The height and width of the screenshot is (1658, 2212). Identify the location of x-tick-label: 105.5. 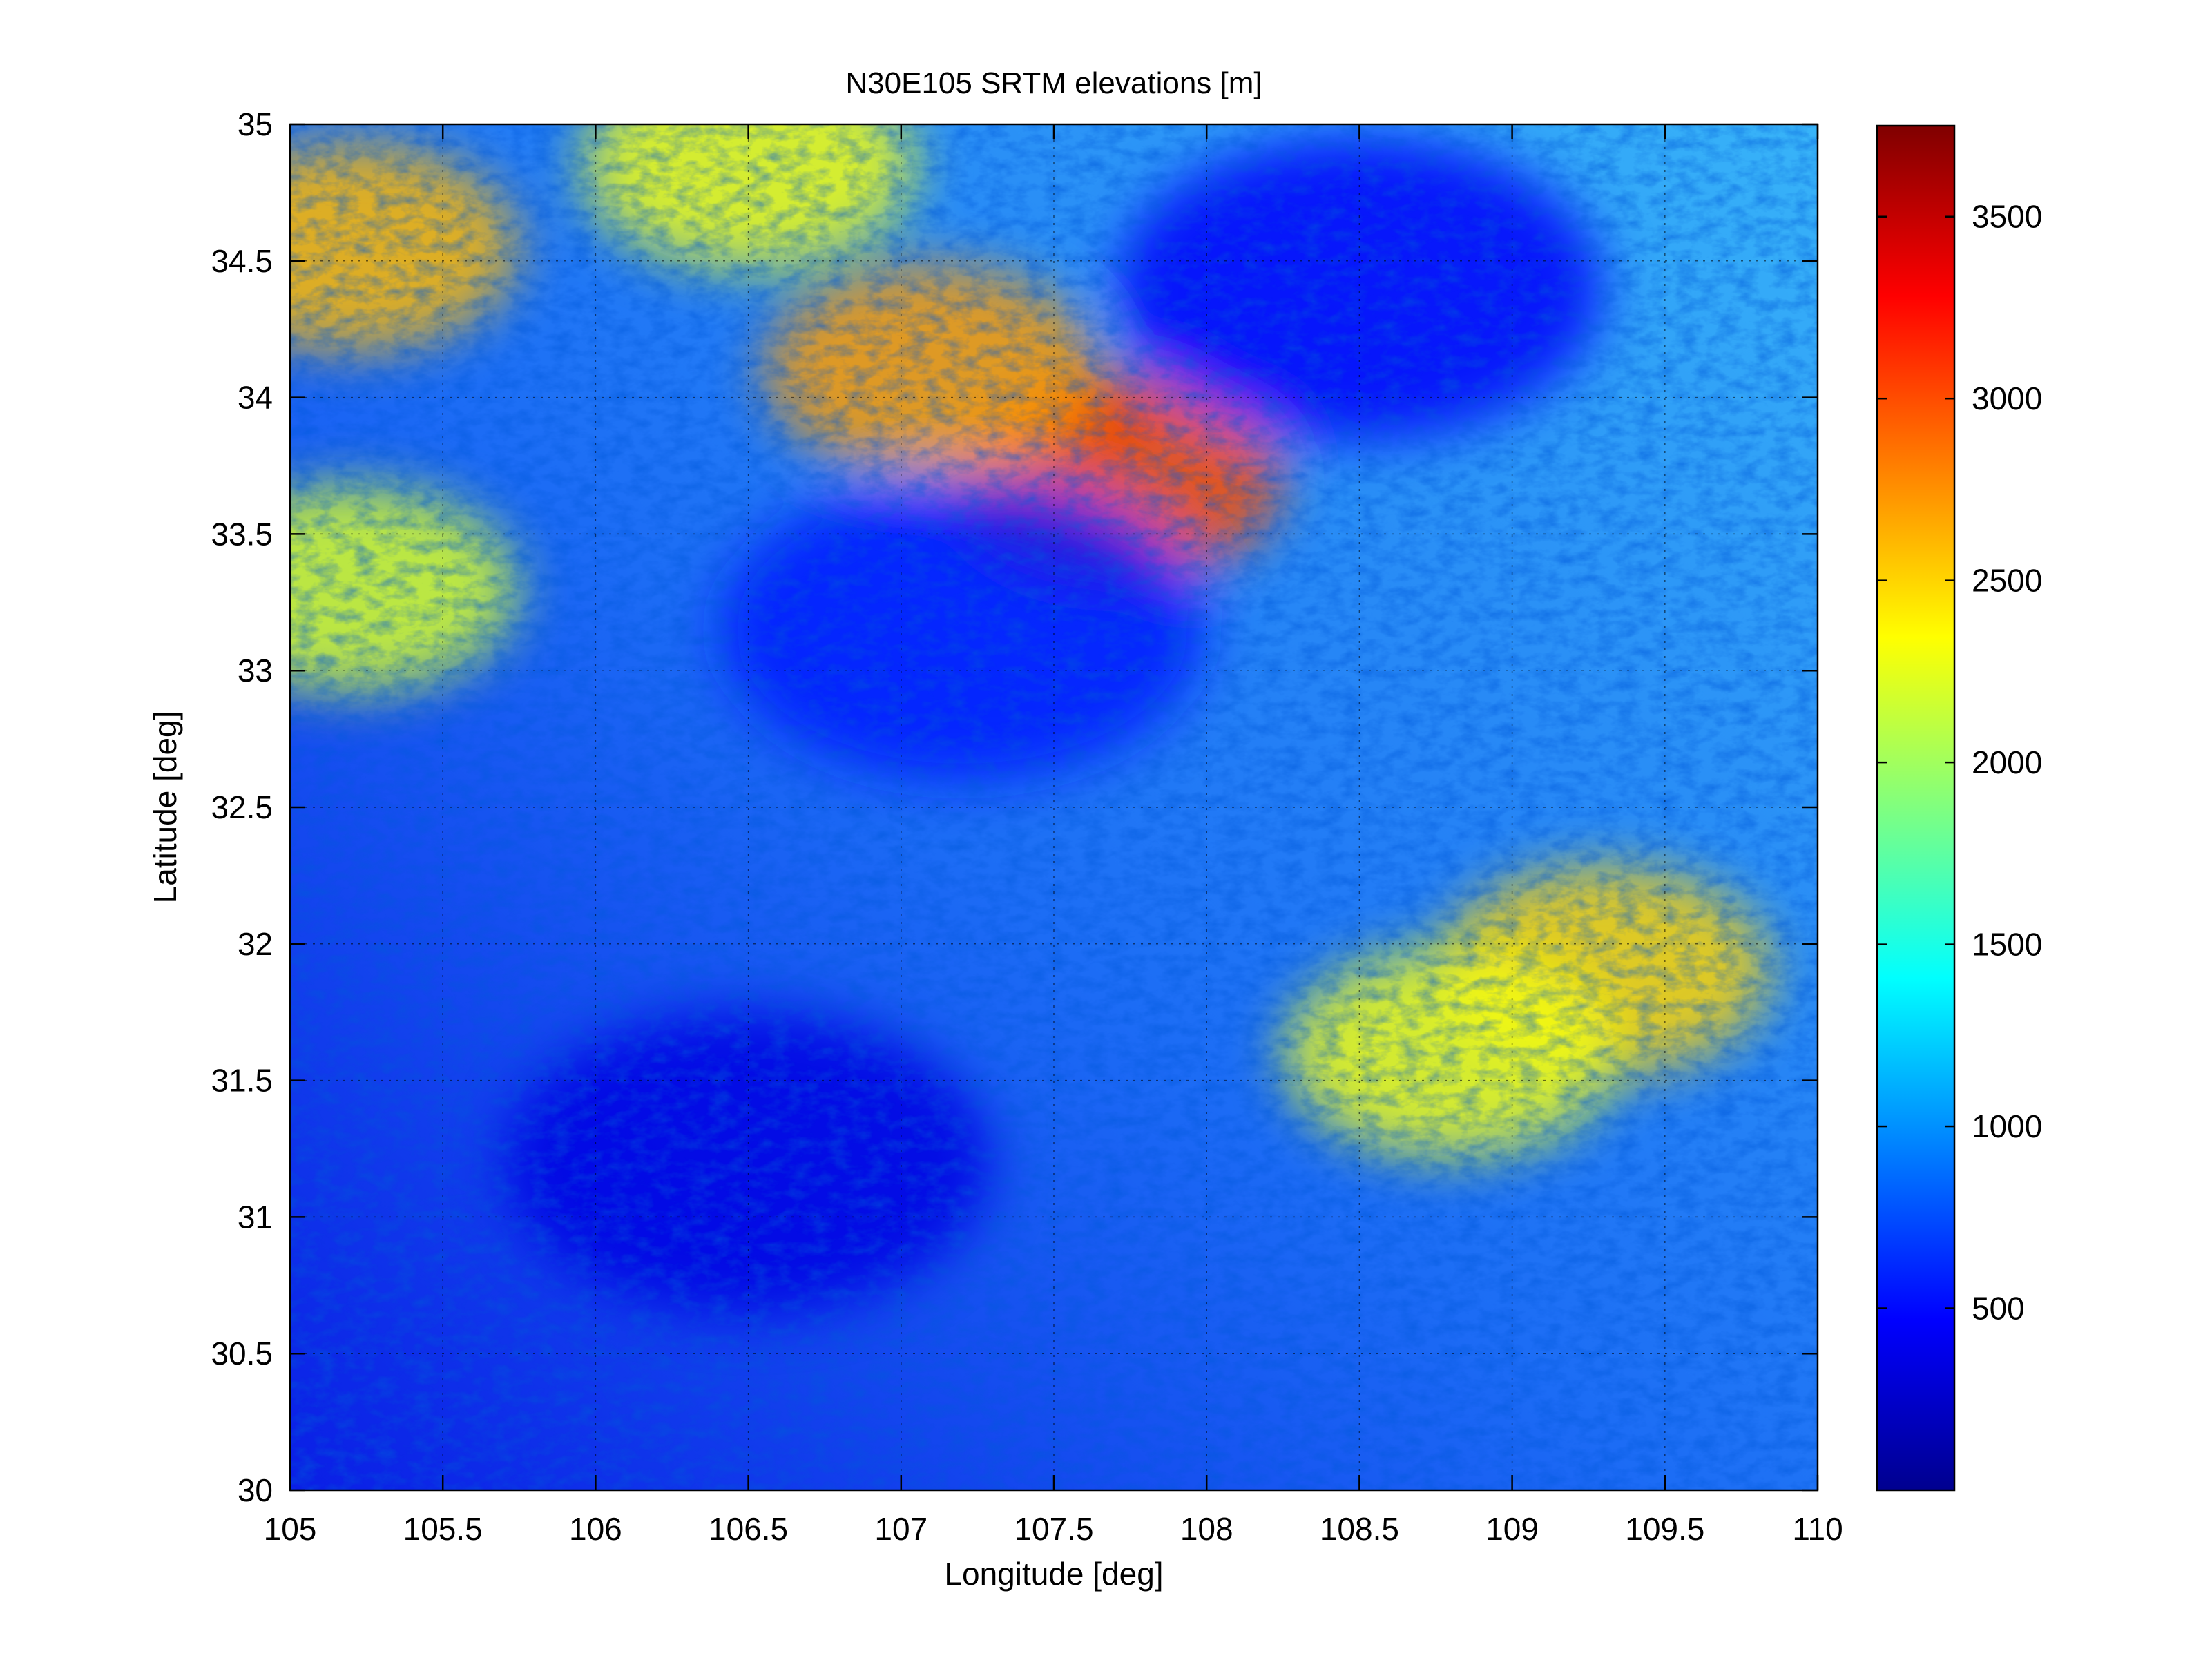
(443, 1529).